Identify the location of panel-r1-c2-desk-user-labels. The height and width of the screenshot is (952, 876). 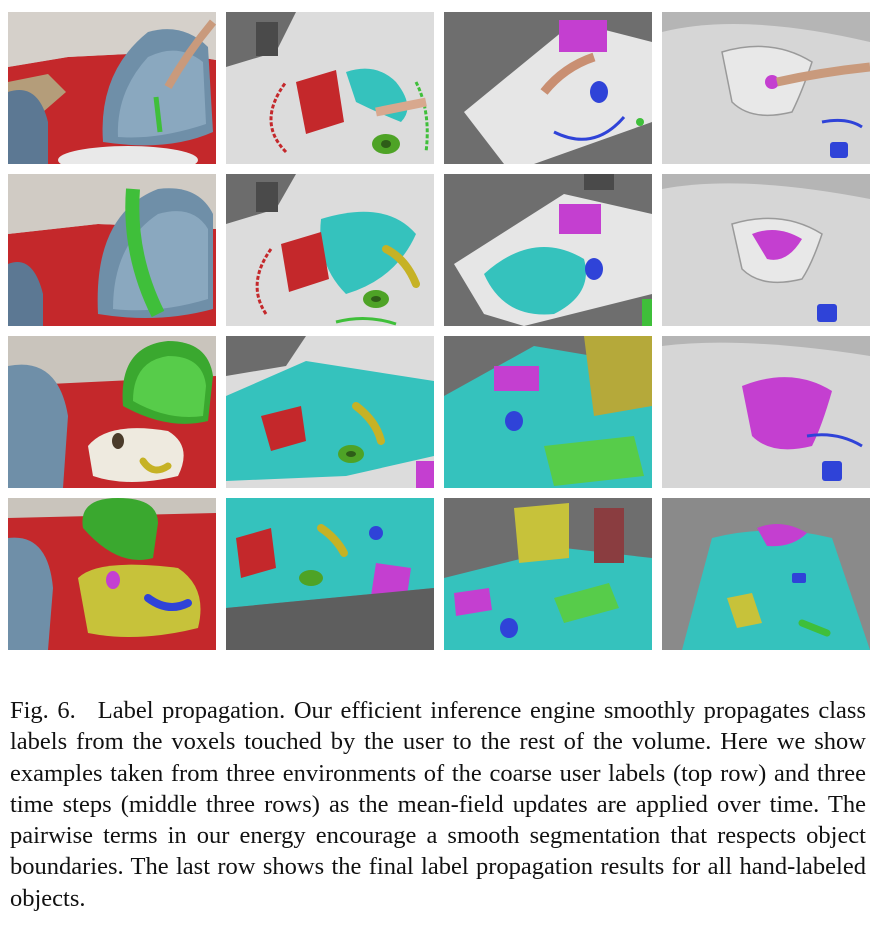
(330, 88).